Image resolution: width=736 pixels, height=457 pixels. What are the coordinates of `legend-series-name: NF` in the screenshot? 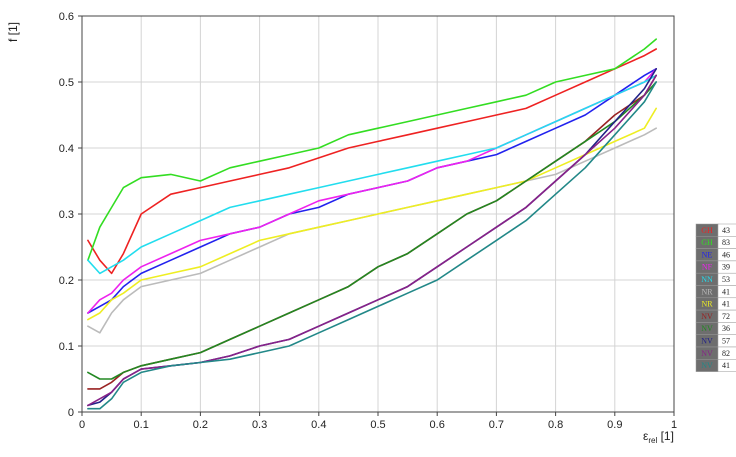 It's located at (707, 267).